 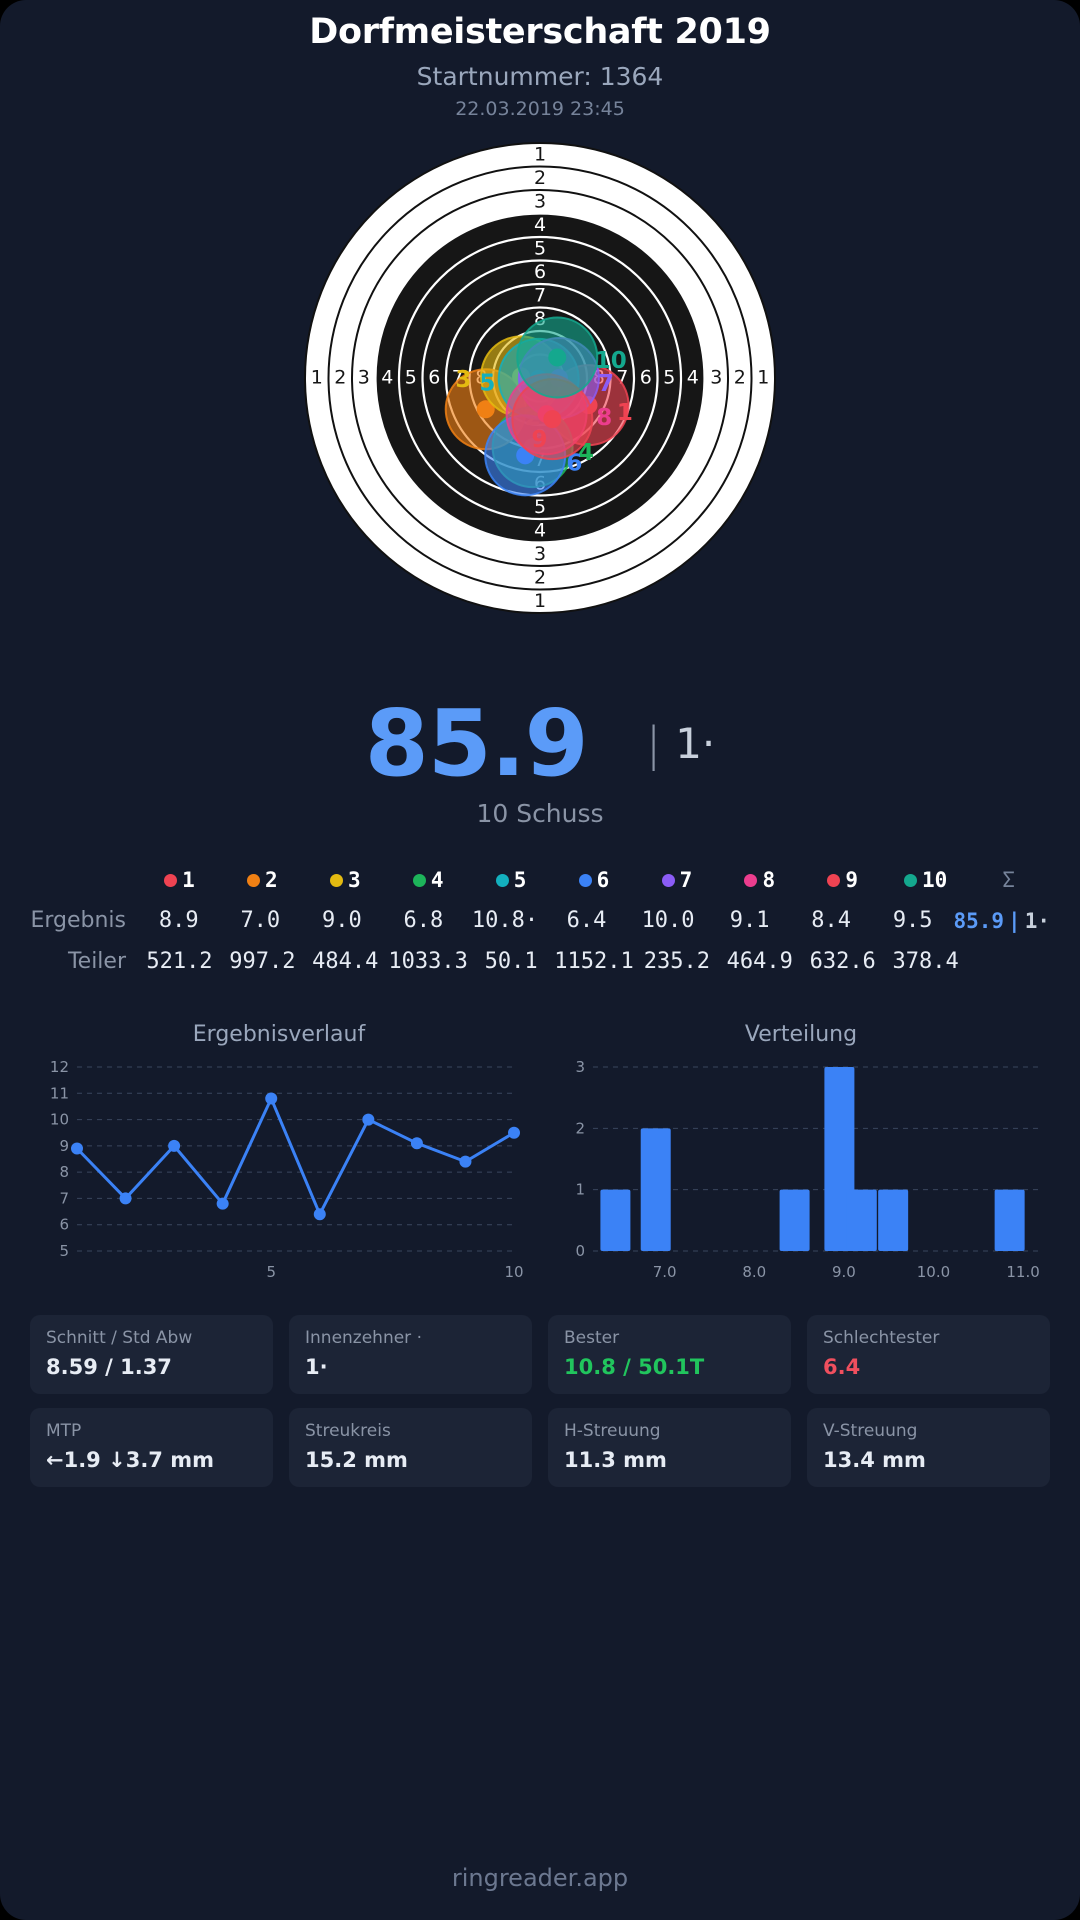 I want to click on ergebnis-value-6: 6.4, so click(x=586, y=921).